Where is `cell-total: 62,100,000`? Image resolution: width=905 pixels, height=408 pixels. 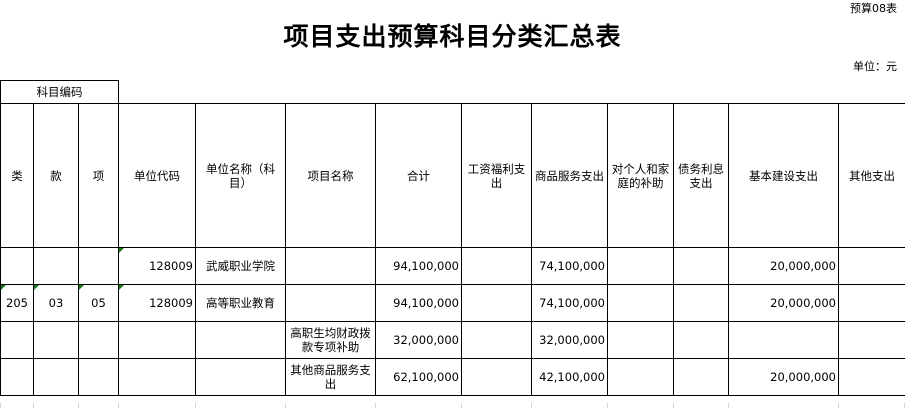
cell-total: 62,100,000 is located at coordinates (418, 377).